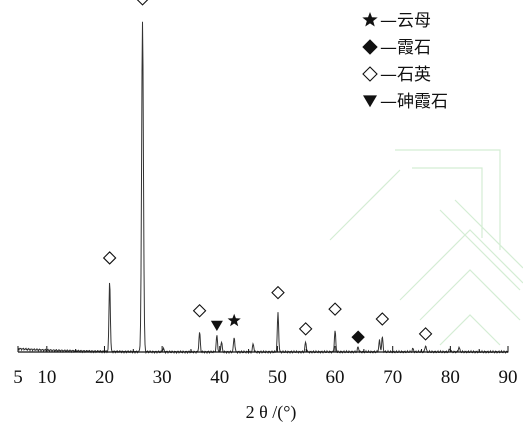 This screenshot has height=428, width=523. What do you see at coordinates (18, 377) in the screenshot?
I see `x-tick-label-5: 5` at bounding box center [18, 377].